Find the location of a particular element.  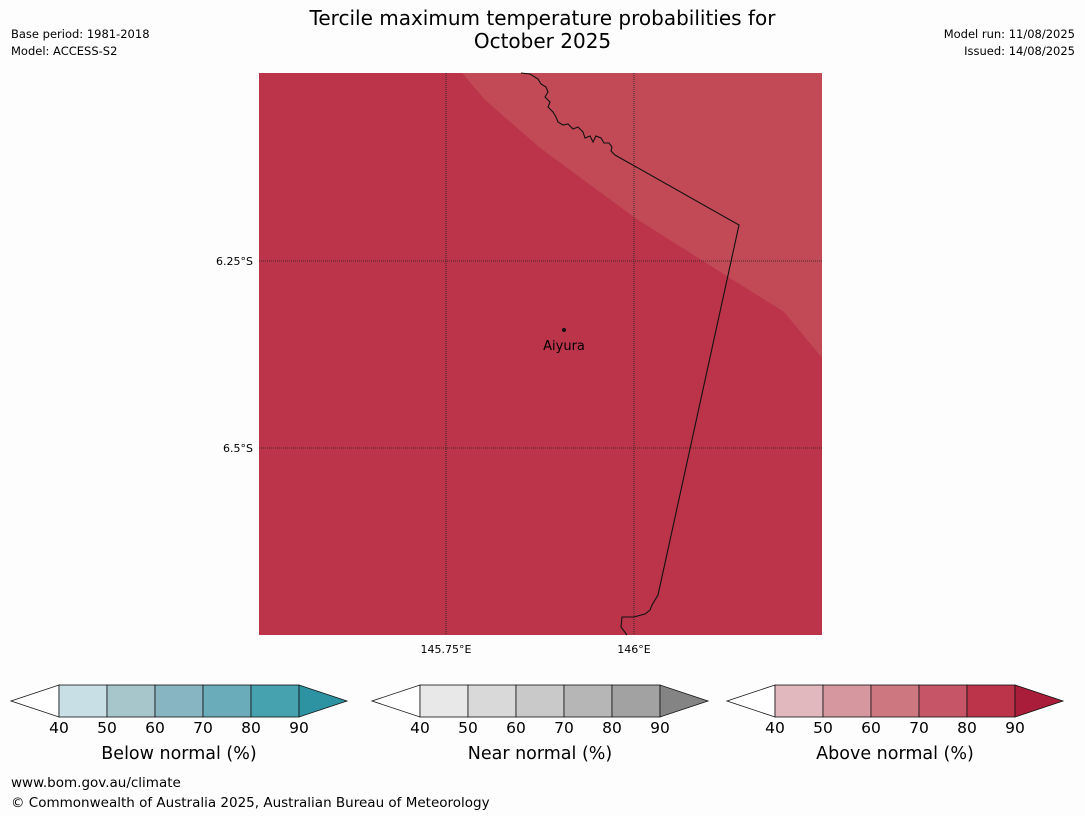

colorbar-below-tick-label: 40 is located at coordinates (59, 728).